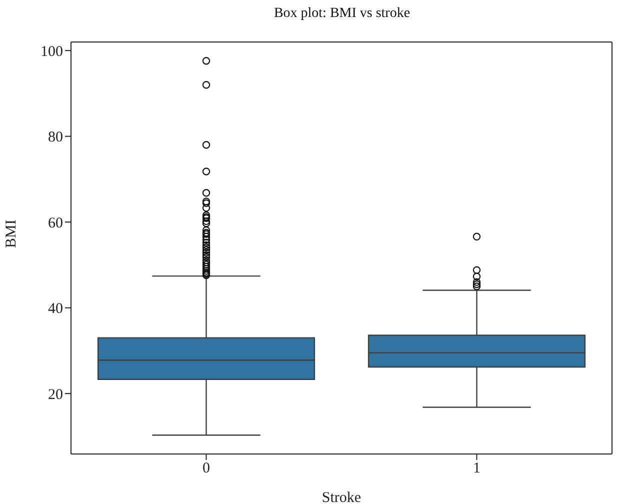  I want to click on x-tick-label: 1, so click(476, 468).